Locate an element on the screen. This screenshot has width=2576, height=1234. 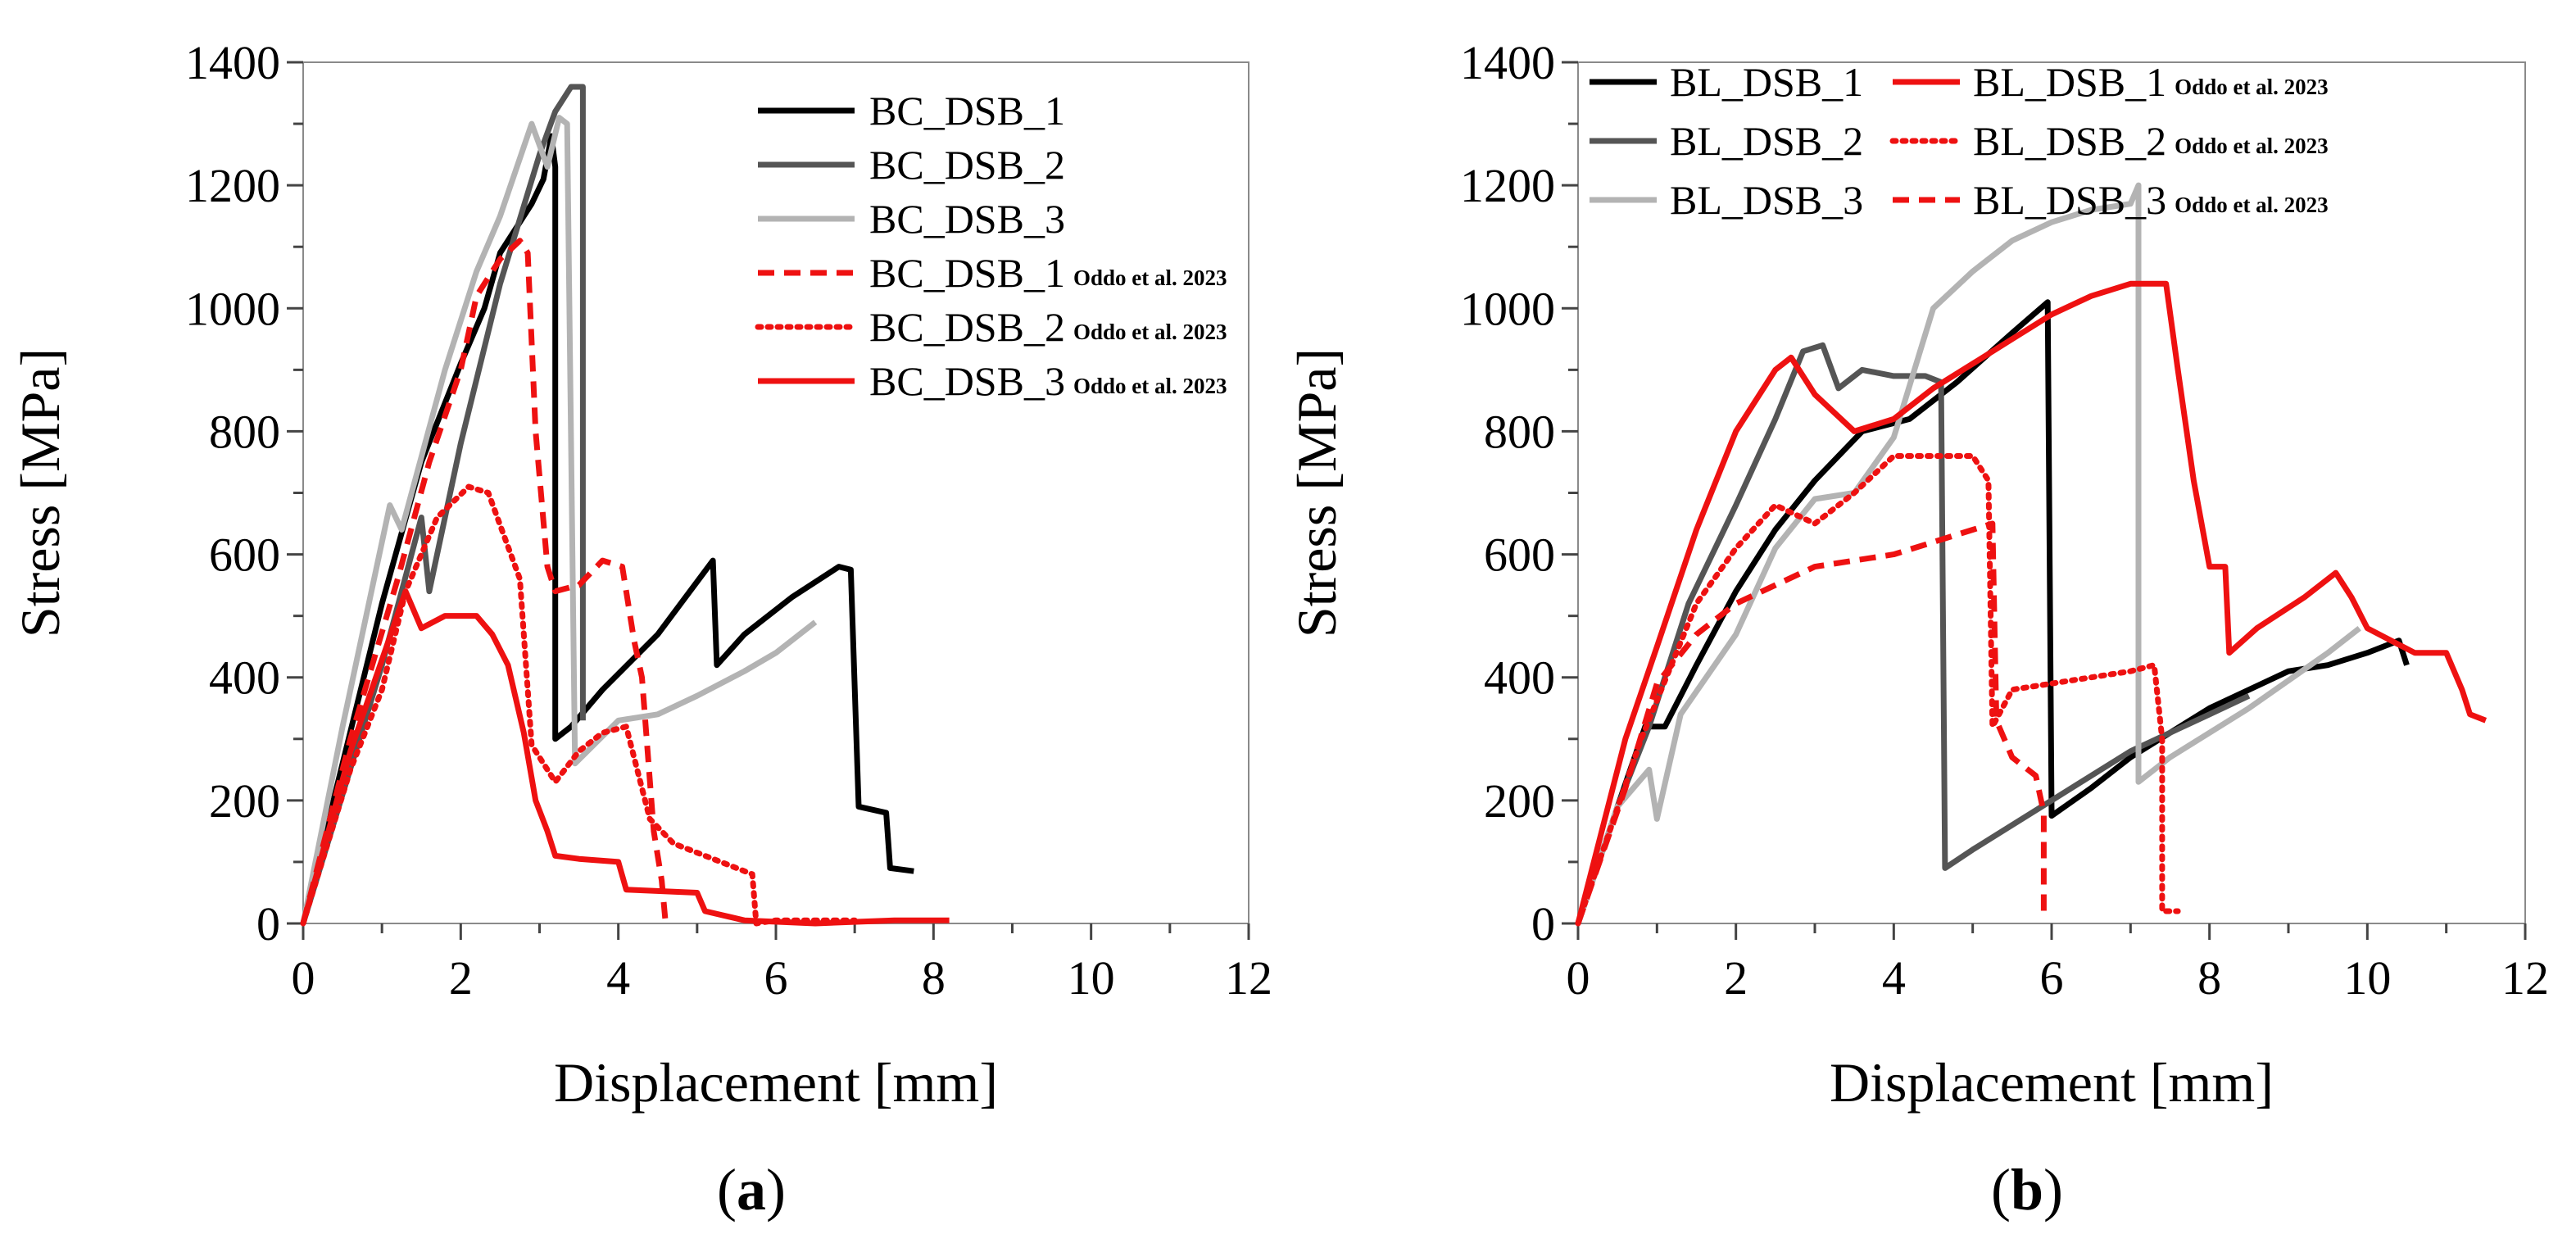
legend-label: BC_DSB_3 Oddo et al. 2023 is located at coordinates (1048, 381).